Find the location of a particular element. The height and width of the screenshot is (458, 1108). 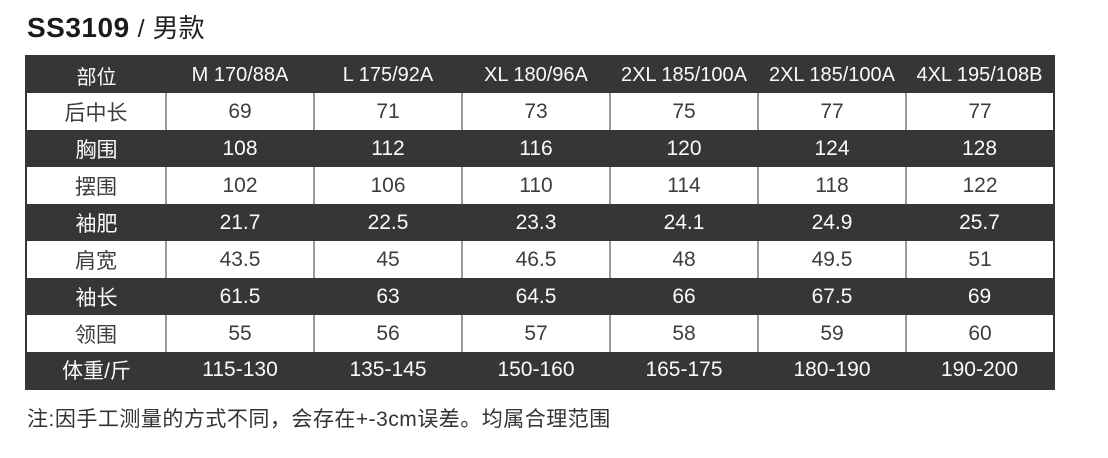

table-cell: 110 is located at coordinates (535, 185).